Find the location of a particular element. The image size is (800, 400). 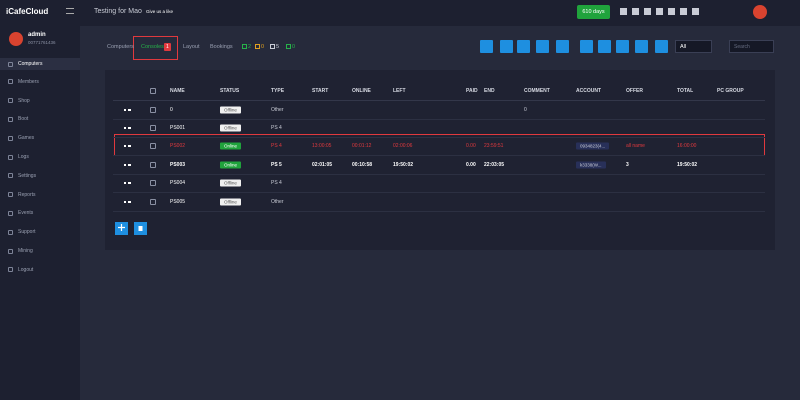

menu-label: Members is located at coordinates (28, 81).